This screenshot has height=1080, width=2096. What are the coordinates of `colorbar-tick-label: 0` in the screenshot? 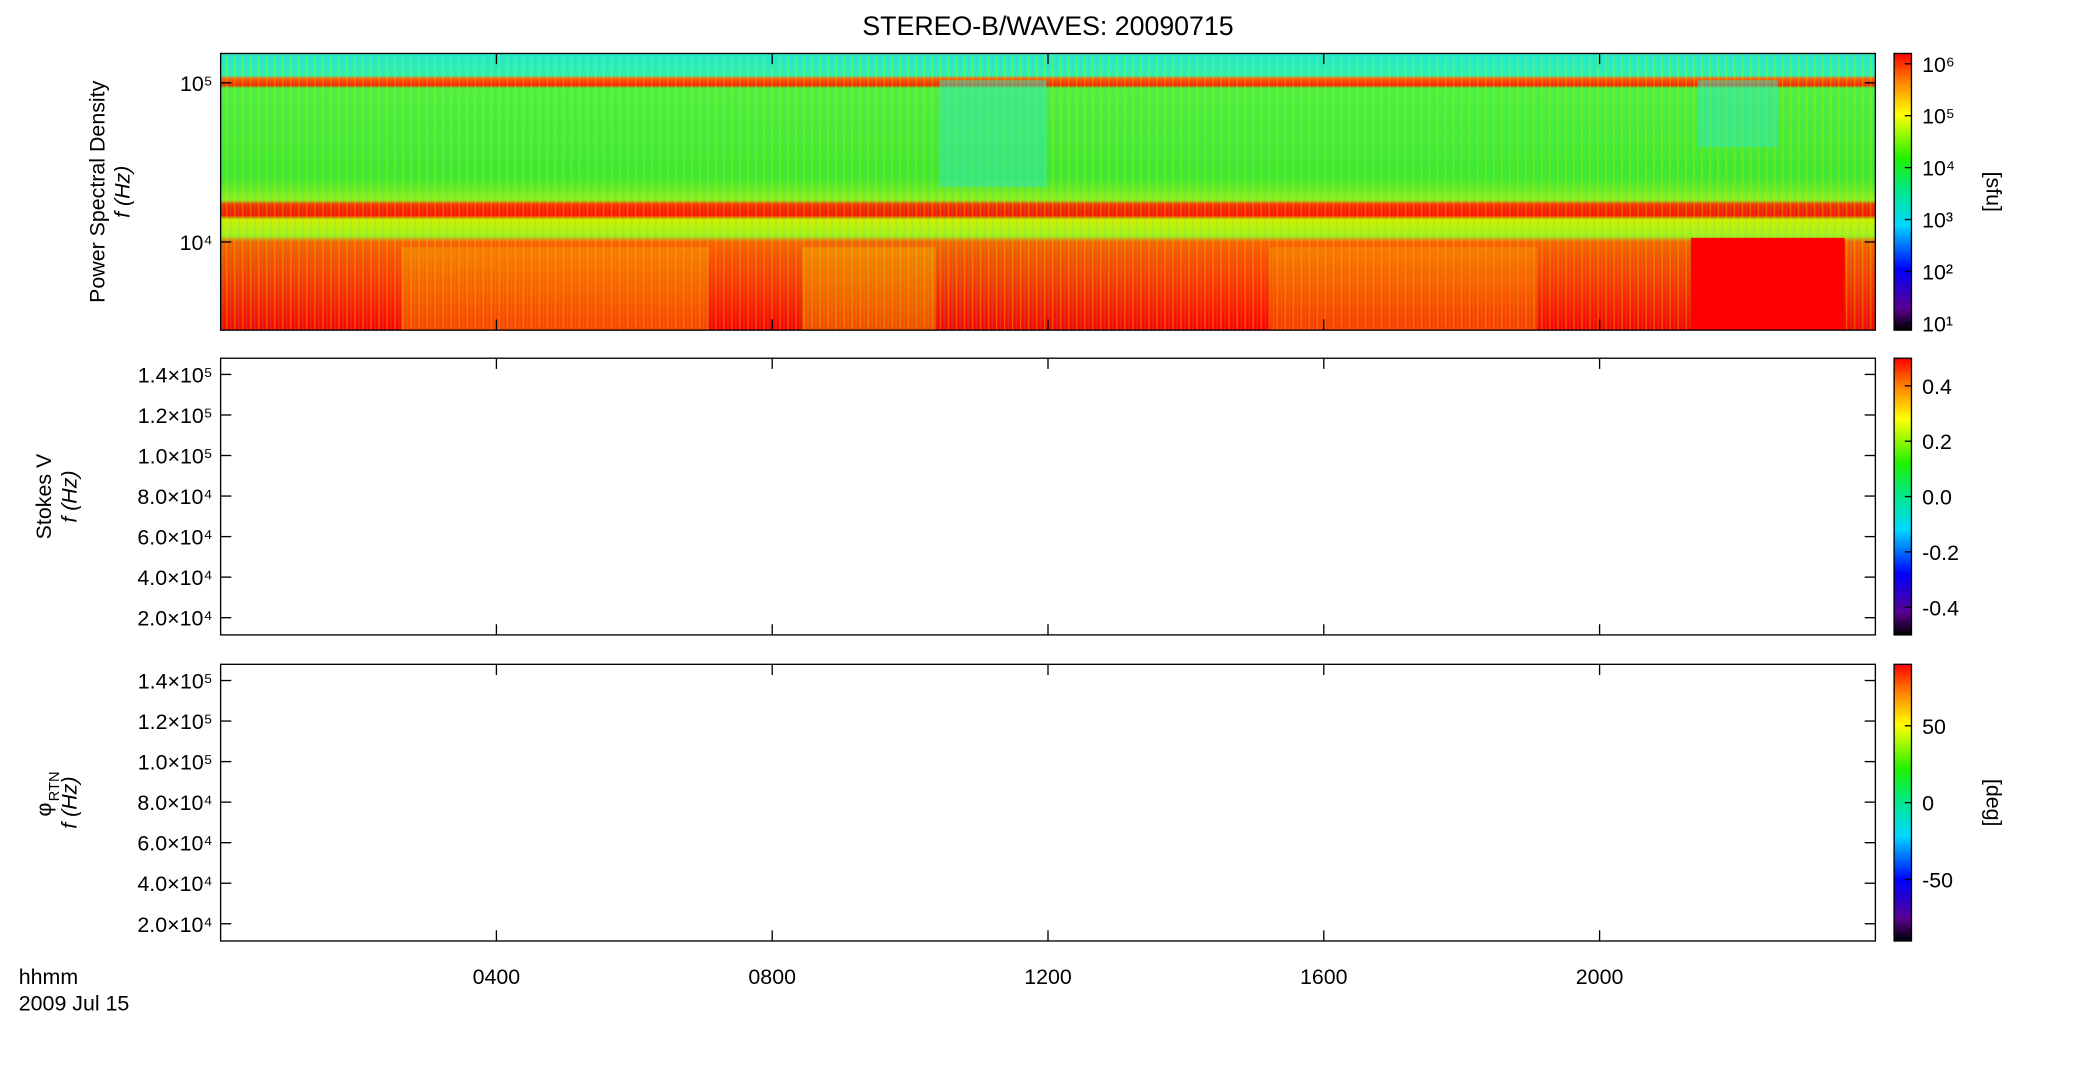 It's located at (1928, 804).